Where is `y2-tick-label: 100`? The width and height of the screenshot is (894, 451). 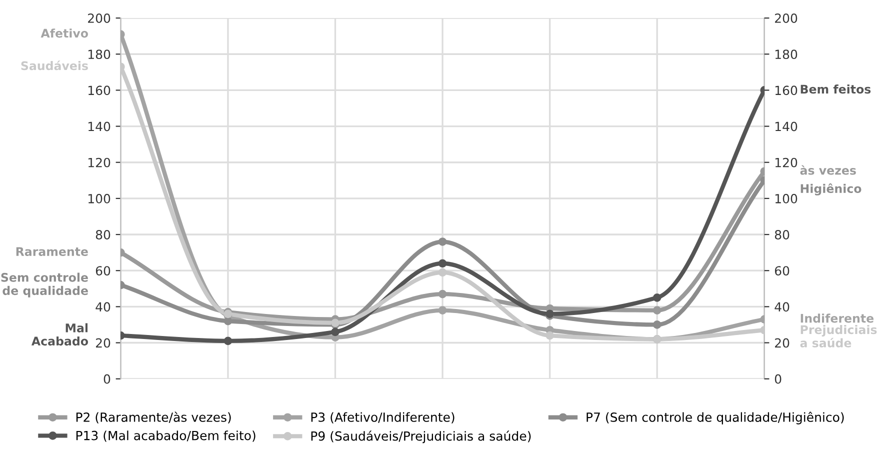
y2-tick-label: 100 is located at coordinates (786, 199).